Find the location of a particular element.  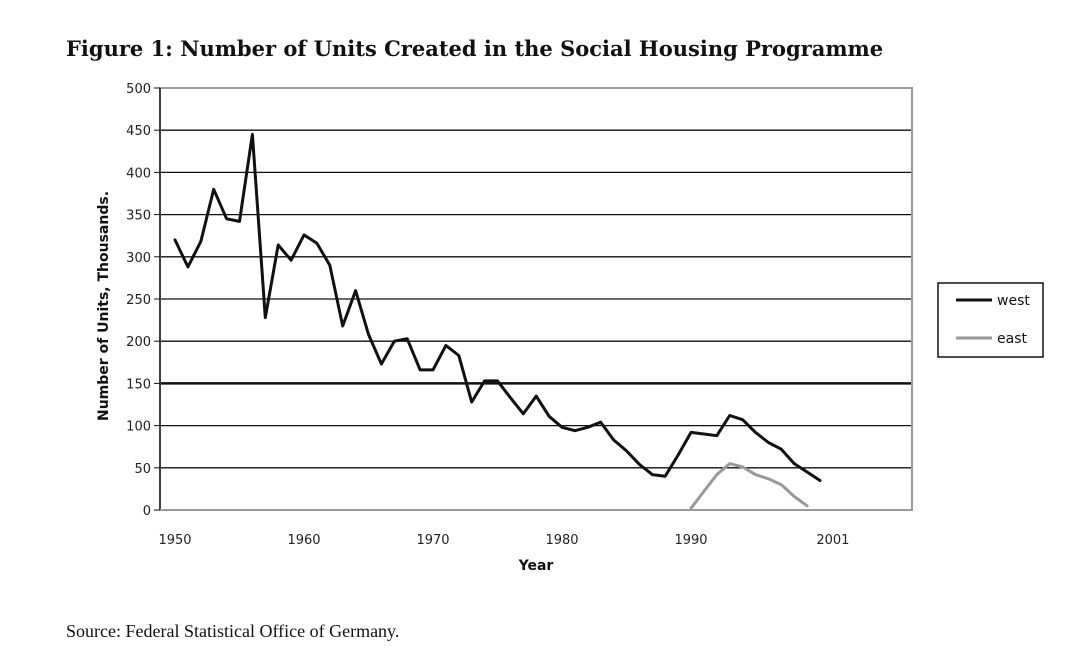

x-tick-label-2001: 2001 is located at coordinates (832, 540).